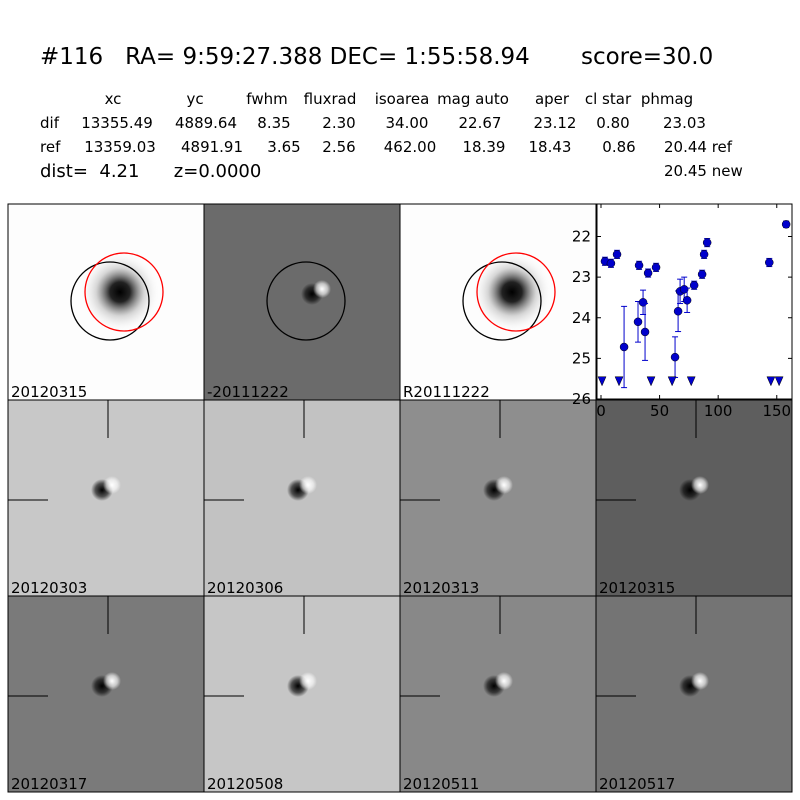  Describe the element at coordinates (612, 123) in the screenshot. I see `cell: 0.80` at that location.